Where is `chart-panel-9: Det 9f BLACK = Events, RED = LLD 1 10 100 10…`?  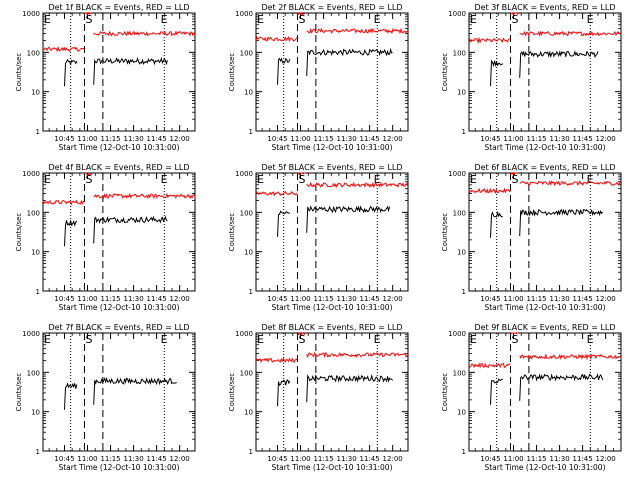 chart-panel-9: Det 9f BLACK = Events, RED = LLD 1 10 100 10… is located at coordinates (531, 397).